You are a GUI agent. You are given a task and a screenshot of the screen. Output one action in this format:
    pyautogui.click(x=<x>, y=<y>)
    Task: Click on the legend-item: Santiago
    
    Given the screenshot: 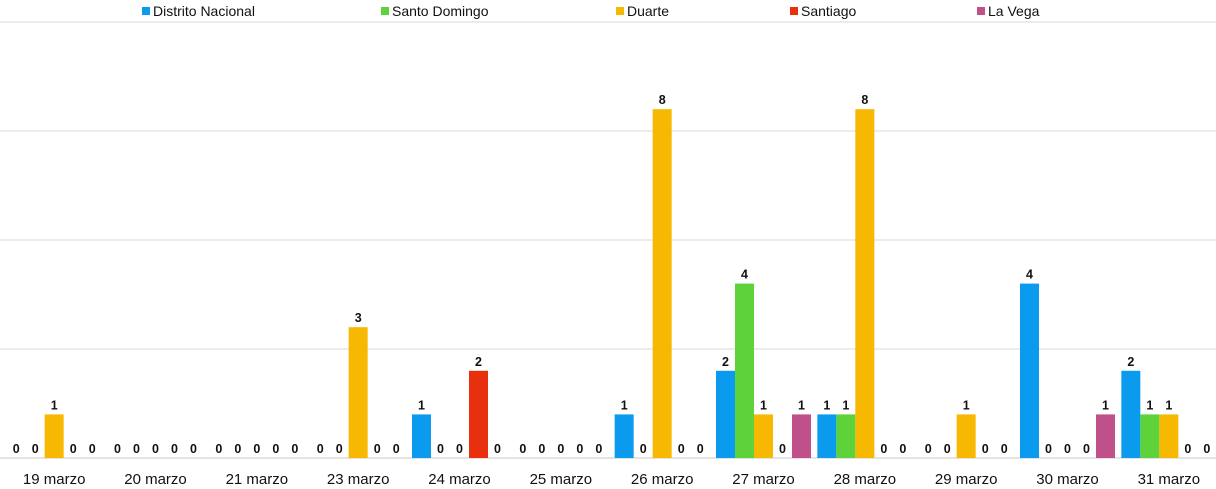 What is the action you would take?
    pyautogui.click(x=823, y=11)
    